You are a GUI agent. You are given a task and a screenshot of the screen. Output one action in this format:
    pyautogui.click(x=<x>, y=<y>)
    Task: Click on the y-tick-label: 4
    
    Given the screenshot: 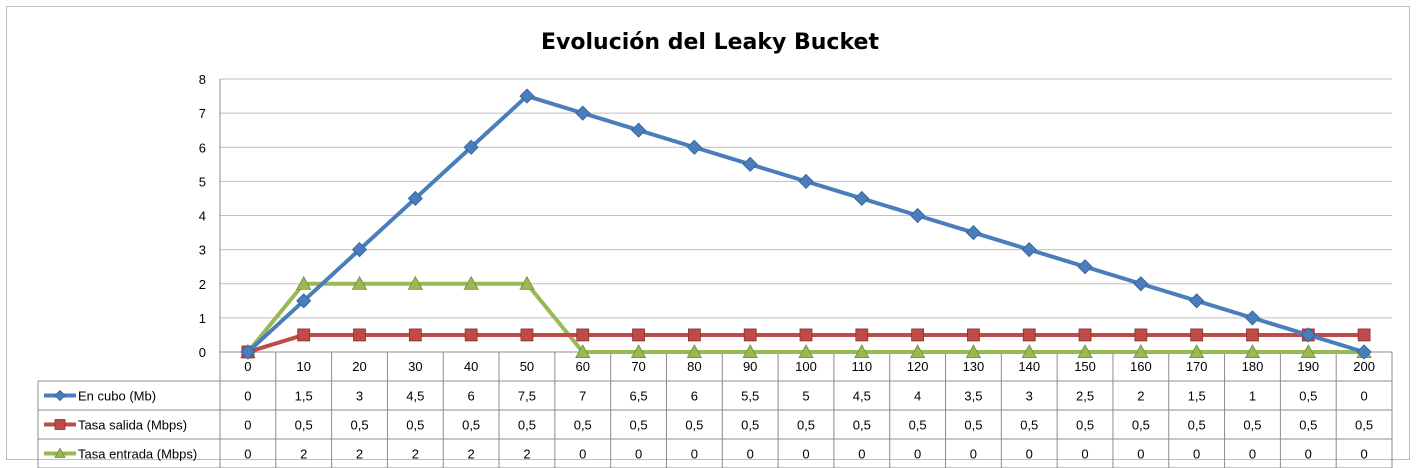 What is the action you would take?
    pyautogui.click(x=202, y=216)
    